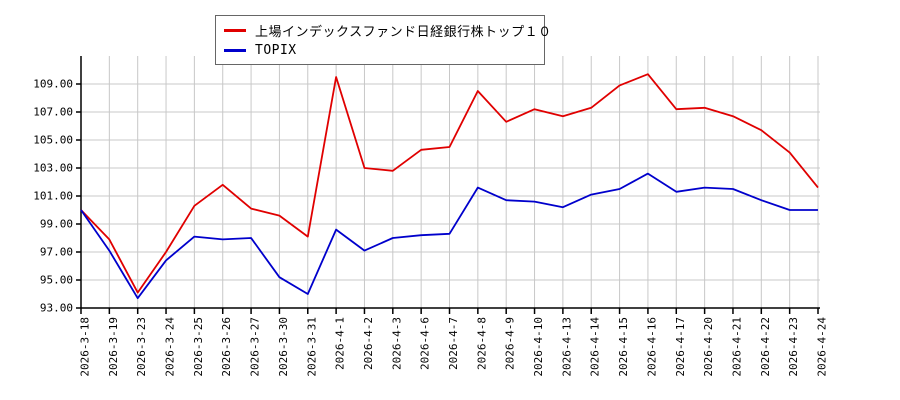  What do you see at coordinates (85, 347) in the screenshot?
I see `x-axis-tick-label: 2026-3-18` at bounding box center [85, 347].